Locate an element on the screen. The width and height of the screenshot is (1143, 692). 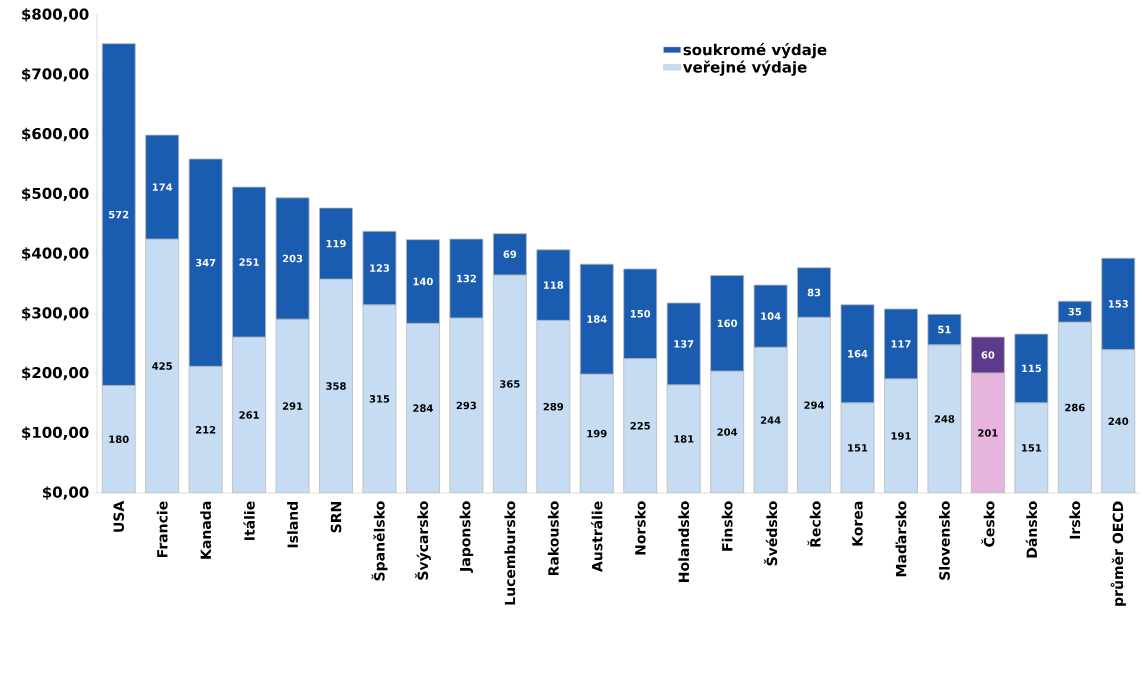
data-label: 69 is located at coordinates (510, 254).